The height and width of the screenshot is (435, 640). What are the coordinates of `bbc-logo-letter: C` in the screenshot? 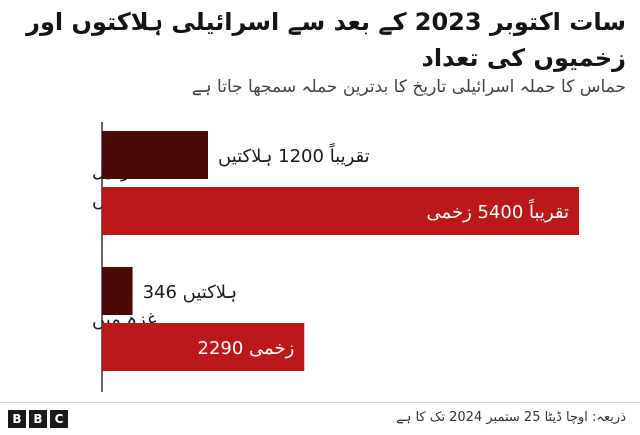 It's located at (59, 419).